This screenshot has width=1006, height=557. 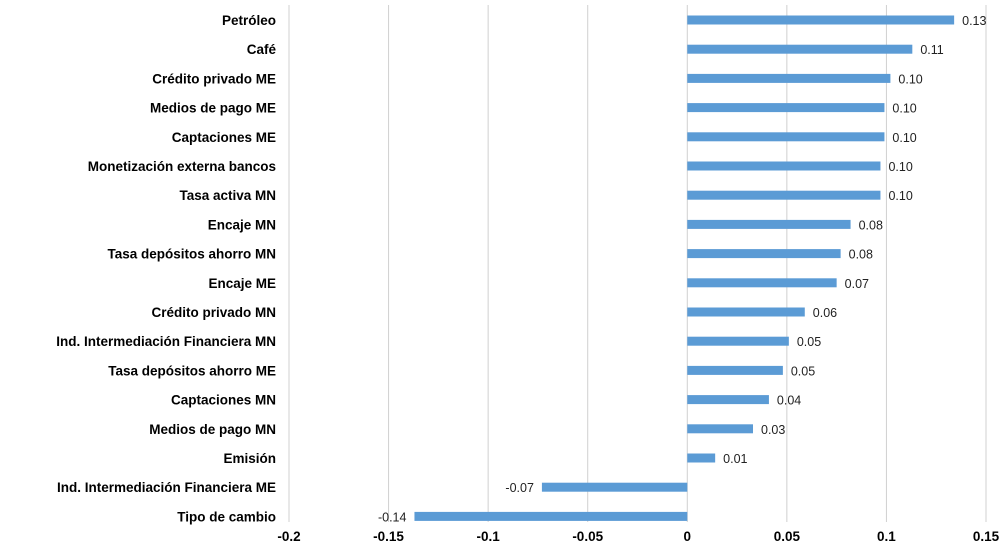 I want to click on x-tick-label: 0.15, so click(x=986, y=536).